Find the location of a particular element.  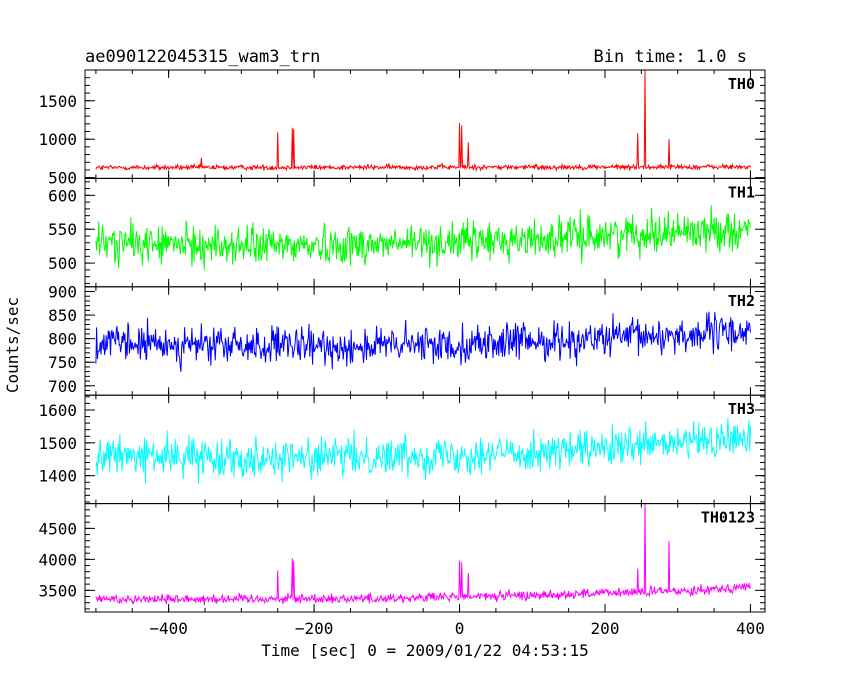

y-tick-label: 1400 is located at coordinates (57, 476).